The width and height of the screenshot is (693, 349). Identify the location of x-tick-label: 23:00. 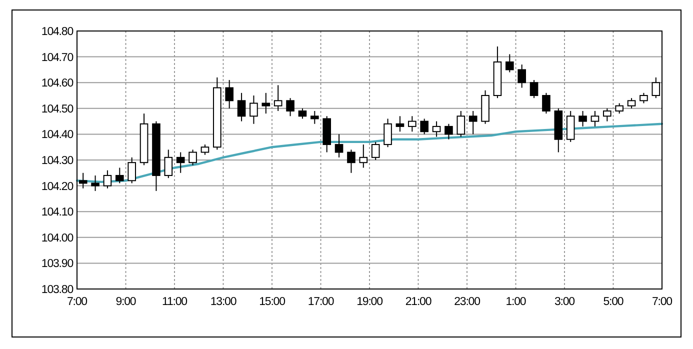
(467, 302).